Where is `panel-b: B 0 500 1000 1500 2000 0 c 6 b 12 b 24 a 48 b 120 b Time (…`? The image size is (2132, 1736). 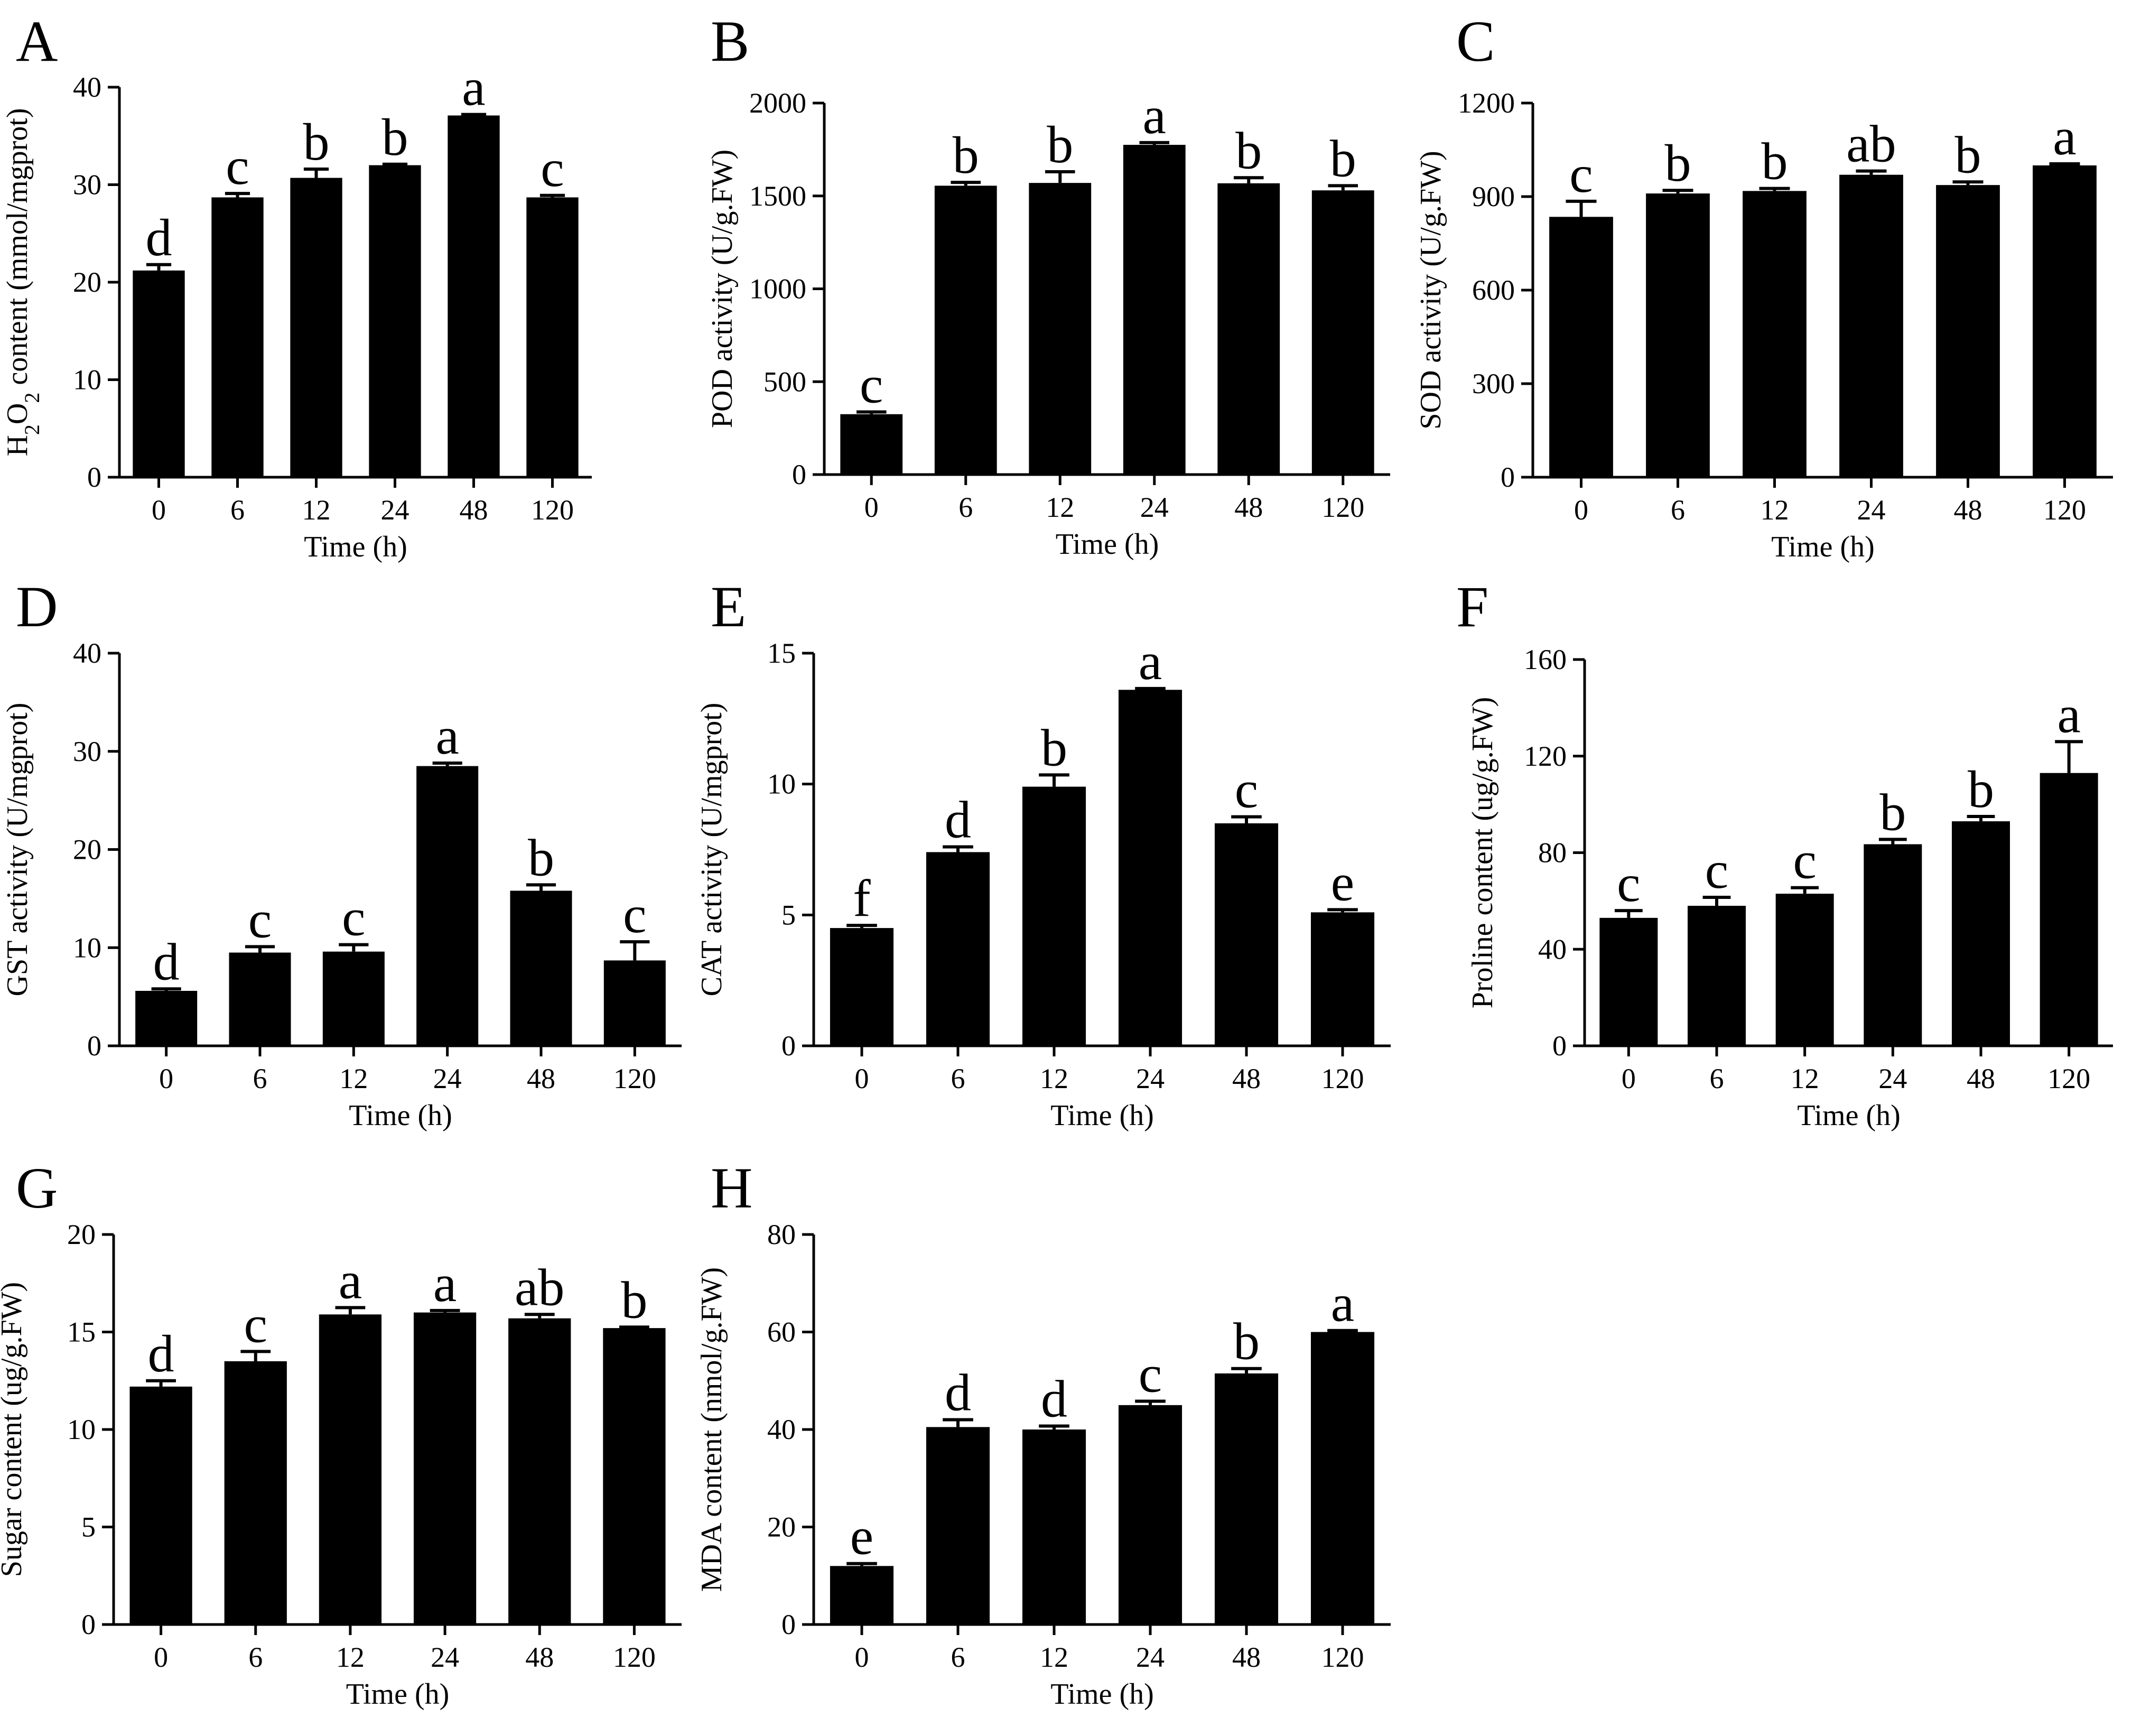
panel-b: B 0 500 1000 1500 2000 0 c 6 b 12 b 24 a 48 b 120 b Time (… is located at coordinates (1048, 285).